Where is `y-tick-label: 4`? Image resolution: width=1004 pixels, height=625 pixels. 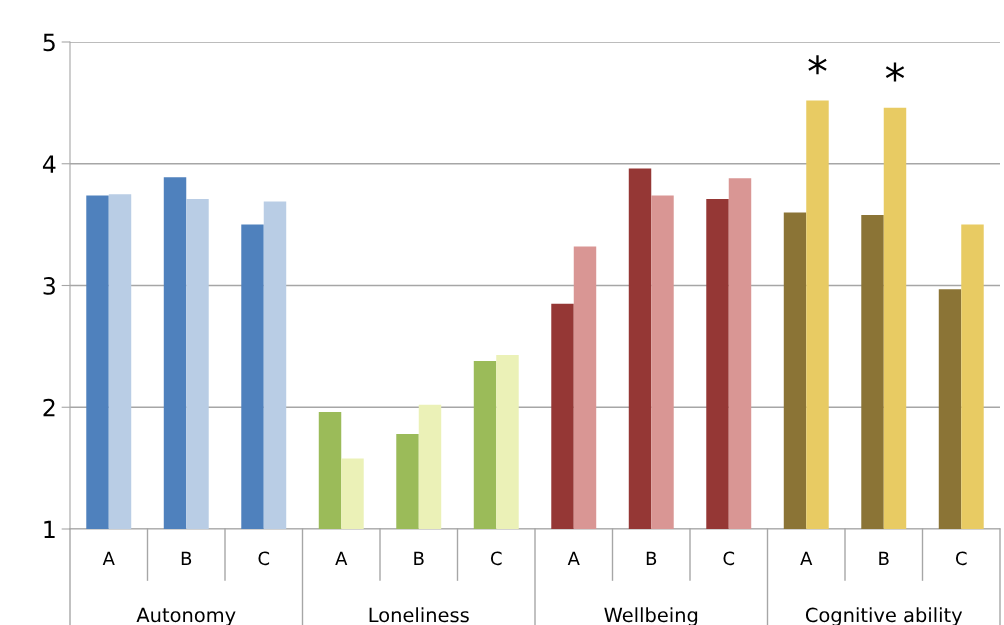
y-tick-label: 4 is located at coordinates (49, 164).